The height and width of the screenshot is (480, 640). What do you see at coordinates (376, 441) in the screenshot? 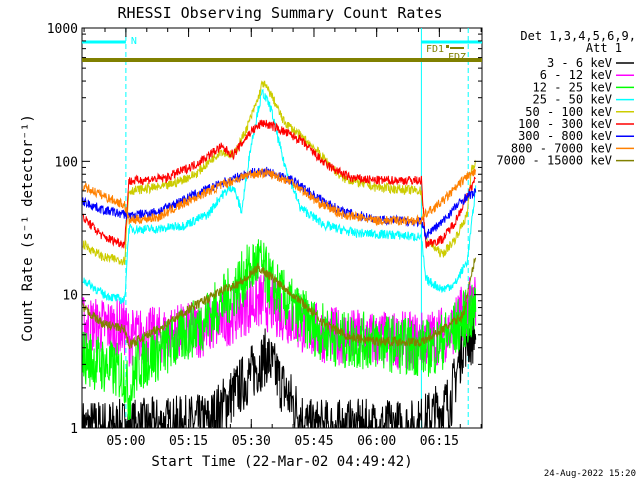
I see `x-tick-label: 06:00` at bounding box center [376, 441].